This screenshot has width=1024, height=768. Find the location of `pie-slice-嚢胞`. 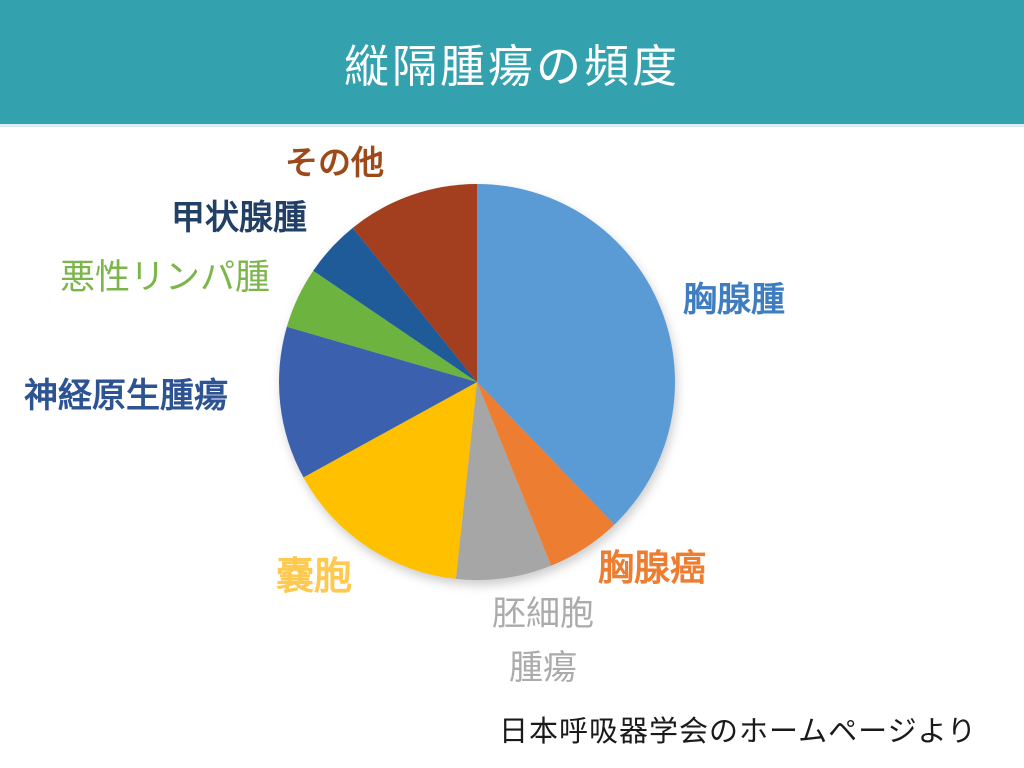

pie-slice-嚢胞 is located at coordinates (390, 480).